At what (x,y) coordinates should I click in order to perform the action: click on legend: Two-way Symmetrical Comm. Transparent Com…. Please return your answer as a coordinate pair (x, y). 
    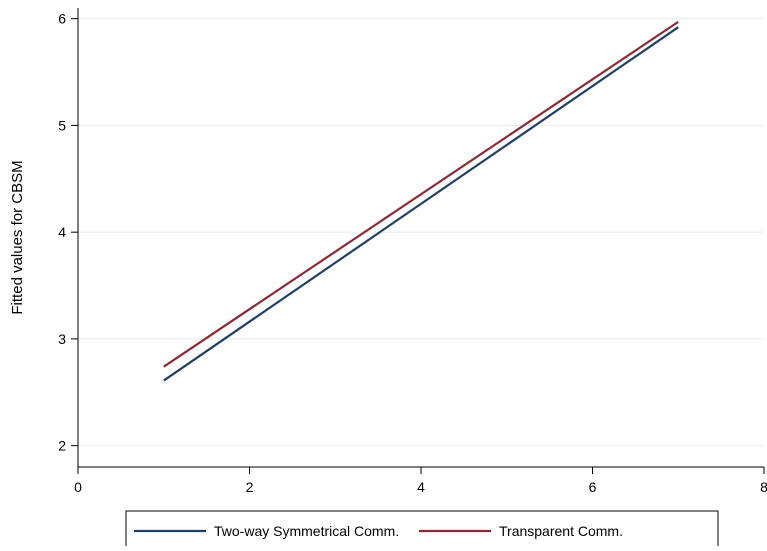
    Looking at the image, I should click on (422, 530).